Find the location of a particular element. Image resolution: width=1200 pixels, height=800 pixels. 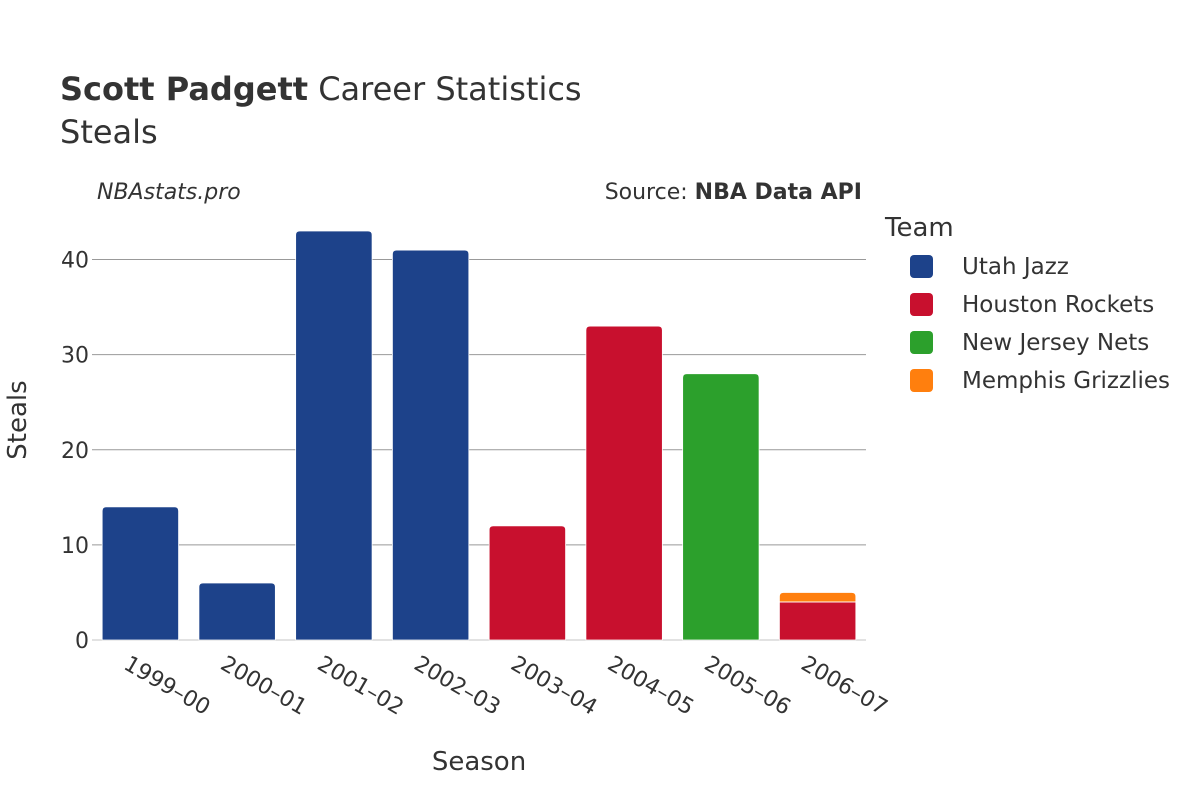

source-credit: Source: NBA Data API is located at coordinates (733, 192).